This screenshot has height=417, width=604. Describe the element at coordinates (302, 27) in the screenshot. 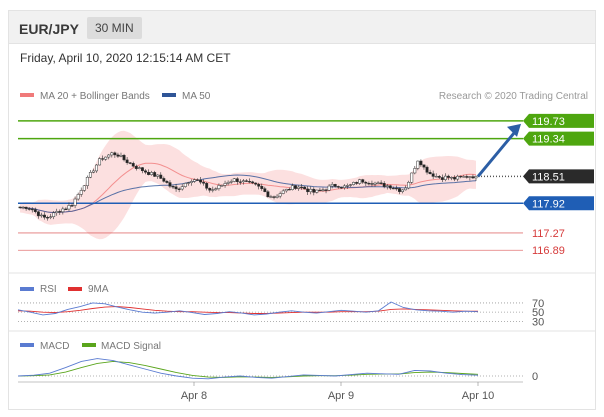

I see `chart-header: EUR/JPY 30 MIN` at that location.